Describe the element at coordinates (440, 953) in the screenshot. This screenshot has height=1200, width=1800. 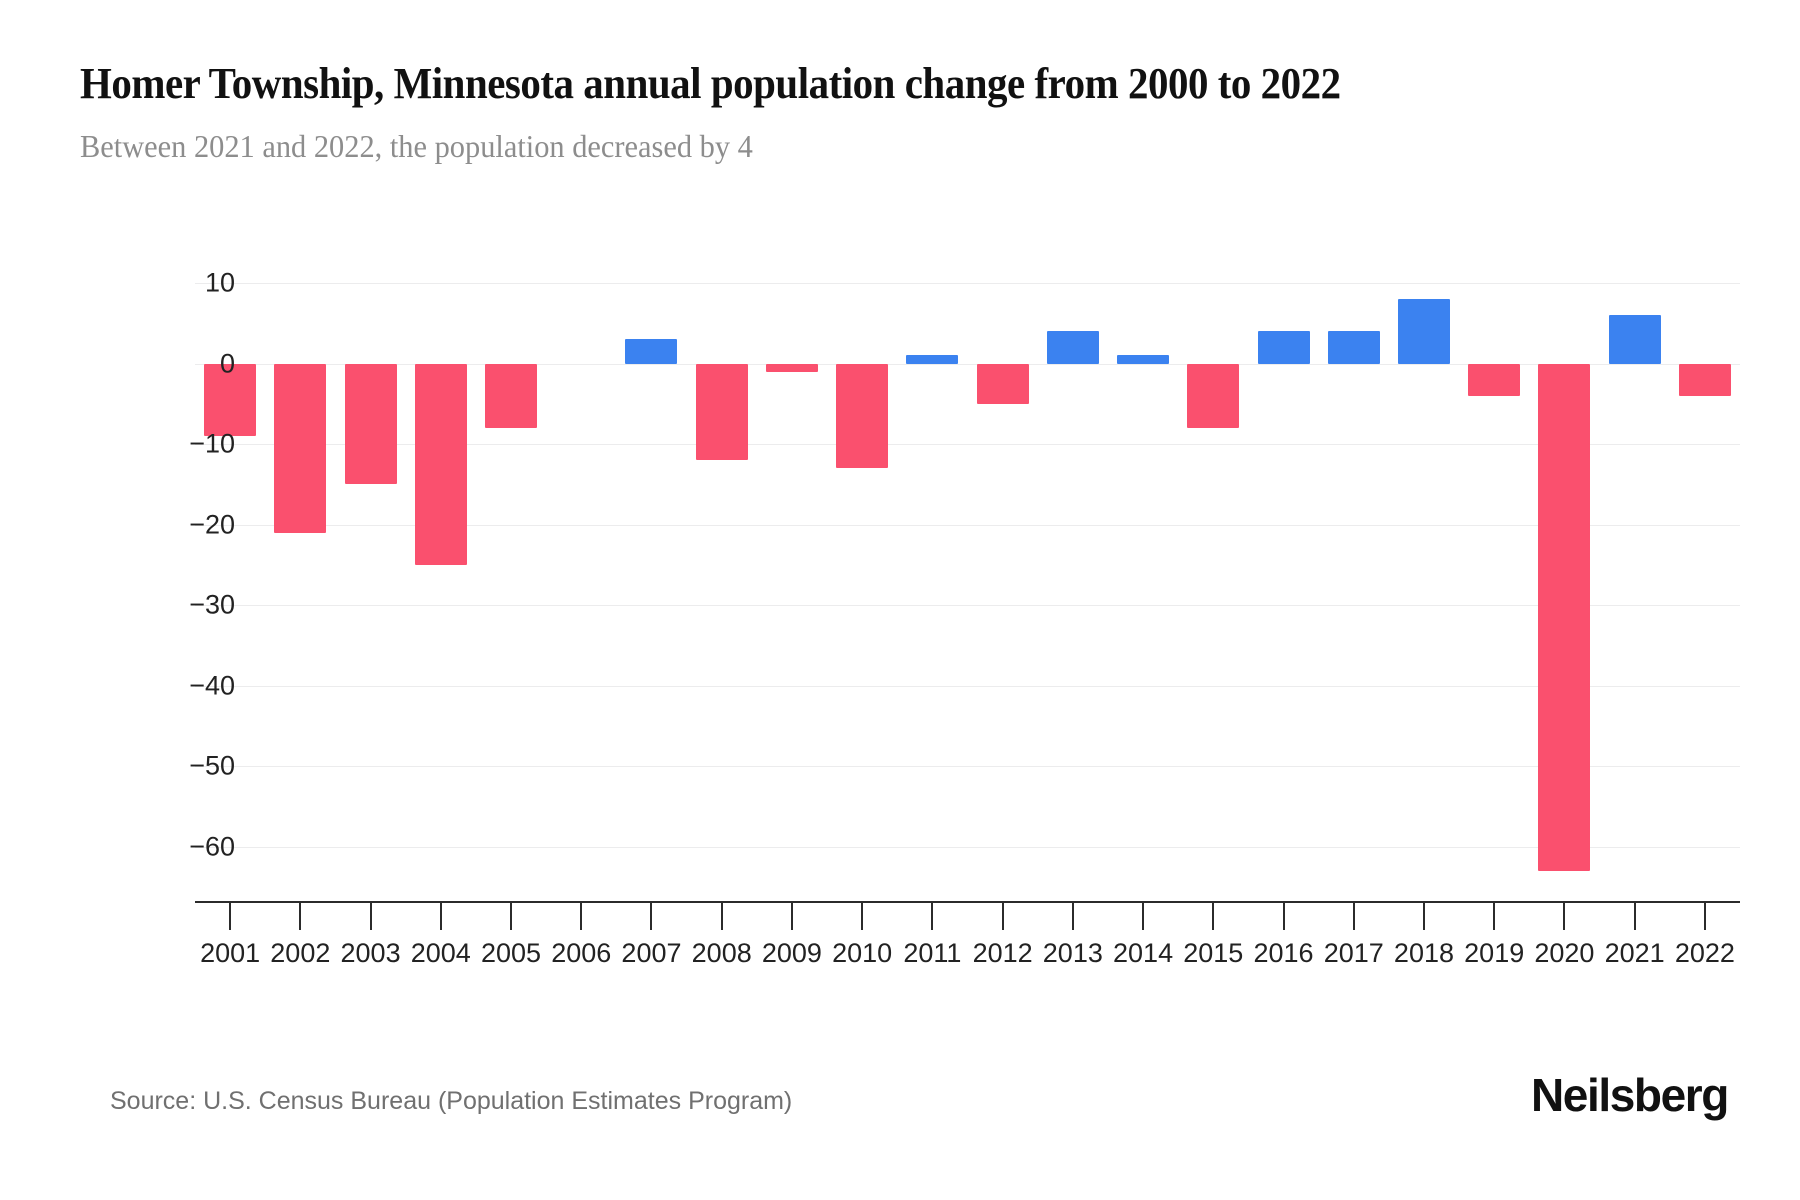
I see `x-axis-tick-label: 2004` at that location.